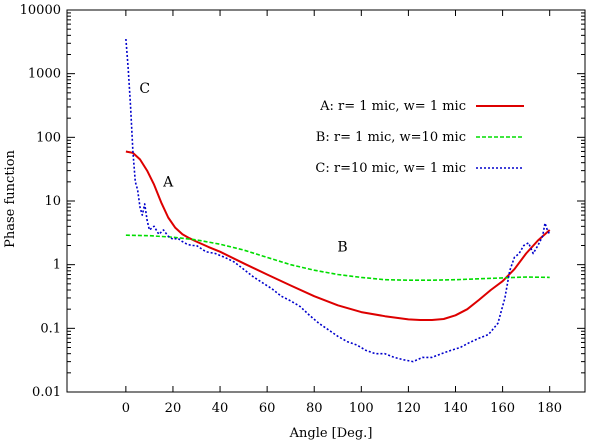 This screenshot has width=600, height=444. What do you see at coordinates (267, 408) in the screenshot?
I see `x-tick-label: 60` at bounding box center [267, 408].